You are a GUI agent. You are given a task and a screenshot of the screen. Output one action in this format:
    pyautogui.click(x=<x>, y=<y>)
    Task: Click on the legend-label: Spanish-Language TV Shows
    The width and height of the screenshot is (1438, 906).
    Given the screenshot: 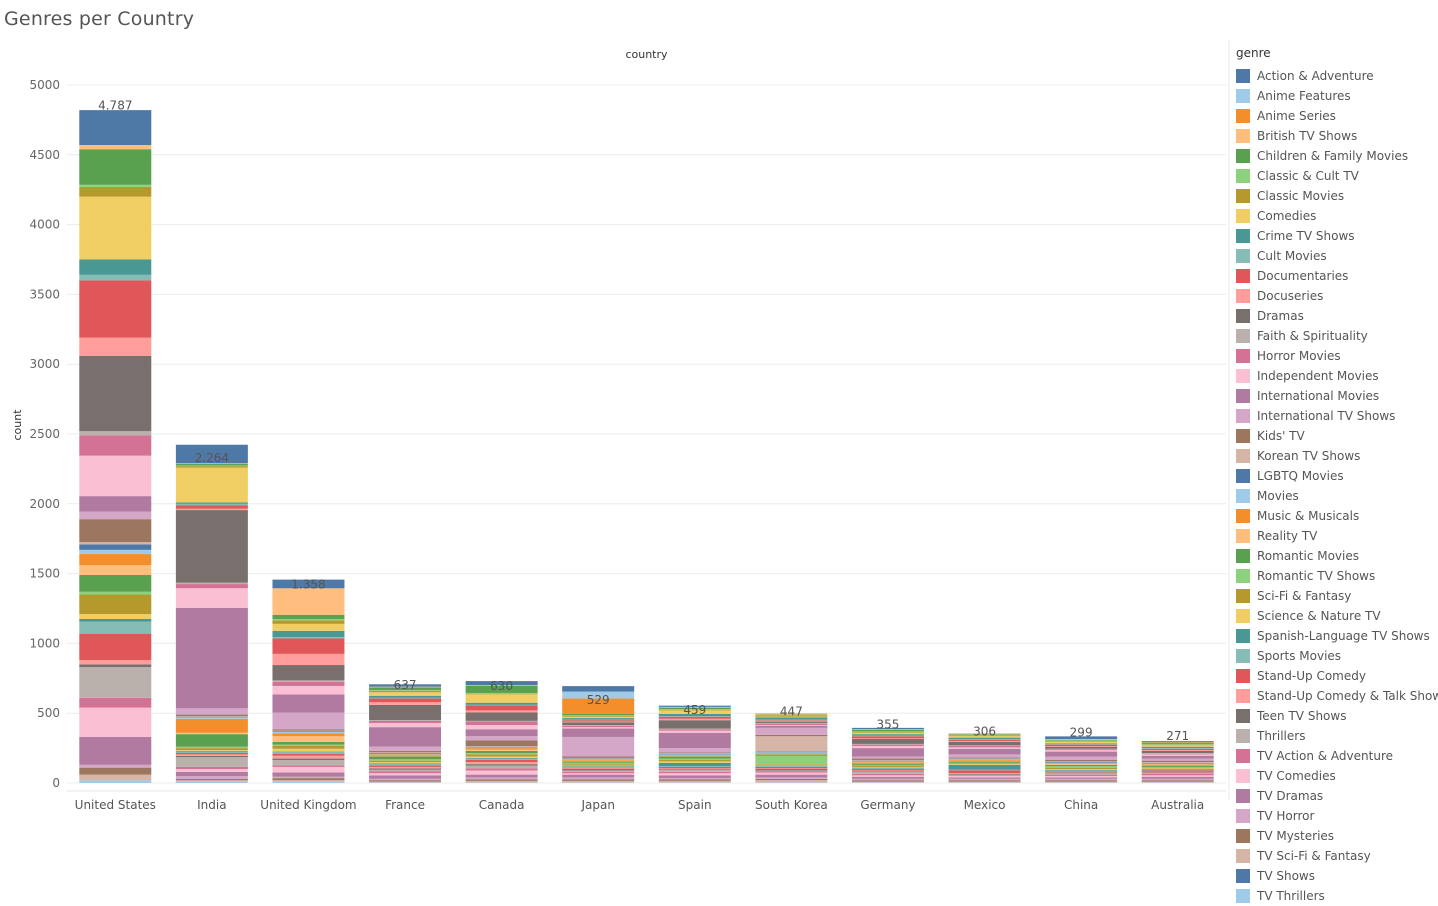 What is the action you would take?
    pyautogui.click(x=1343, y=636)
    